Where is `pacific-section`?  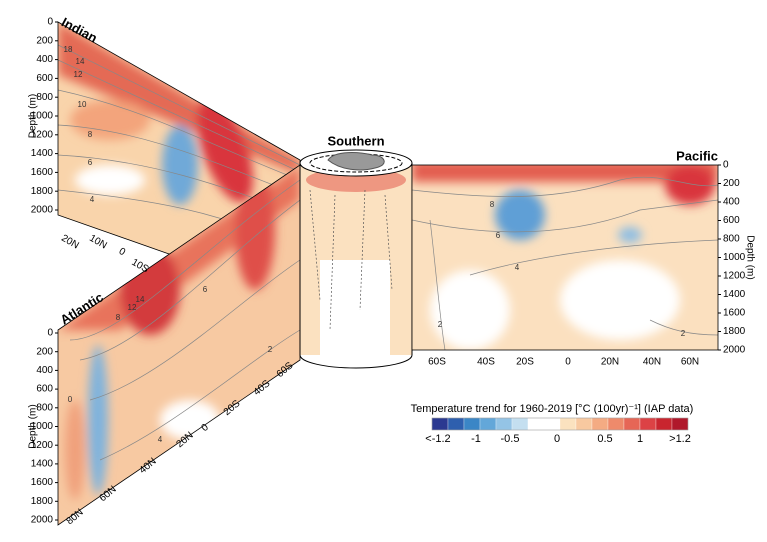
pacific-section is located at coordinates (565, 257).